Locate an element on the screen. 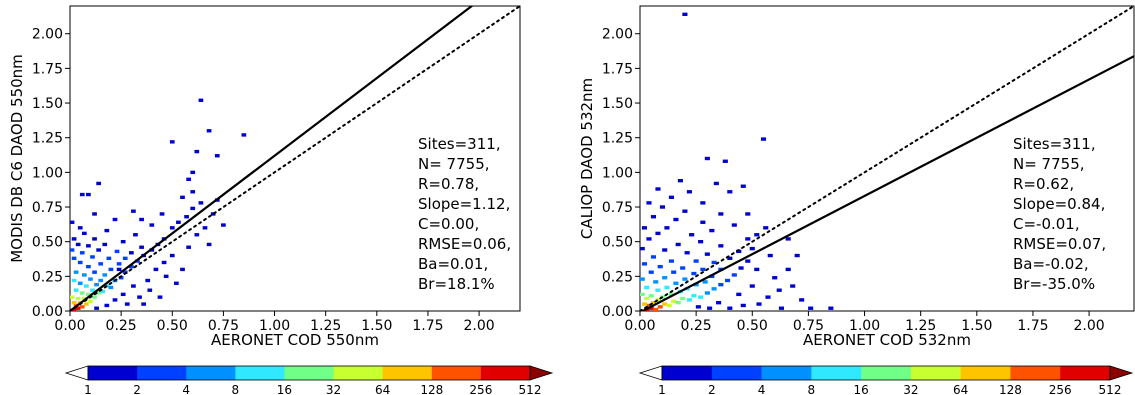 The height and width of the screenshot is (395, 1135). stat-r: R=0.62, is located at coordinates (1043, 184).